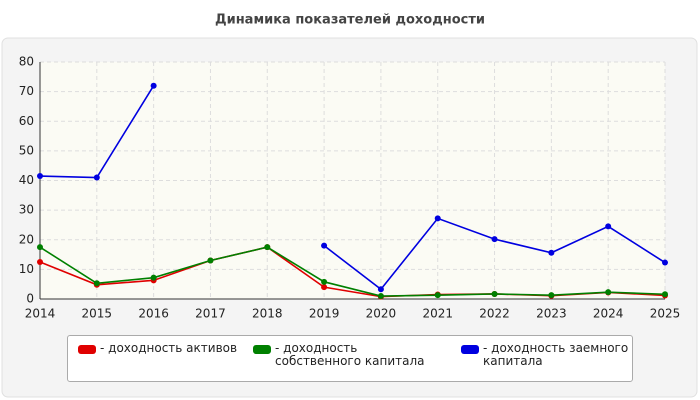 The height and width of the screenshot is (400, 700). Describe the element at coordinates (30, 299) in the screenshot. I see `y-tick-label: 0` at that location.